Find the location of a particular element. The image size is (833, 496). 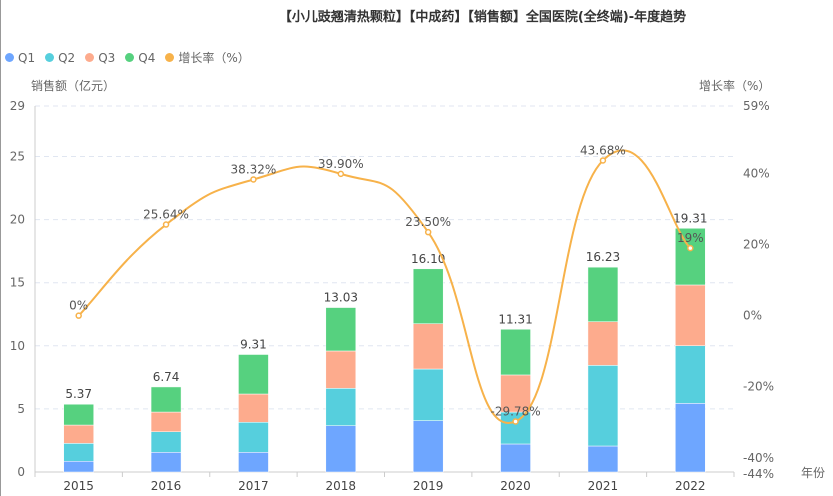

bar-q2-2016 is located at coordinates (166, 442).